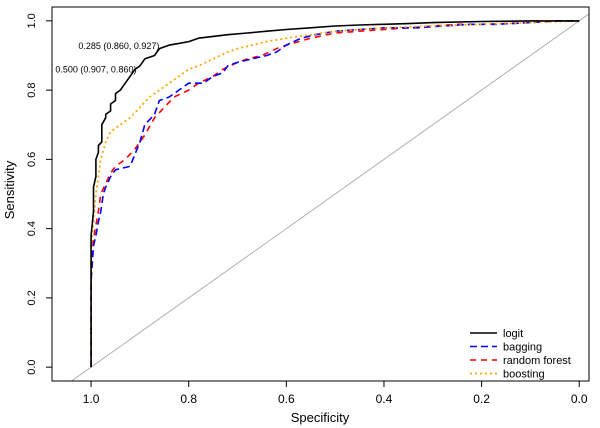 The image size is (600, 428). I want to click on x-tick-label: 0.2, so click(481, 399).